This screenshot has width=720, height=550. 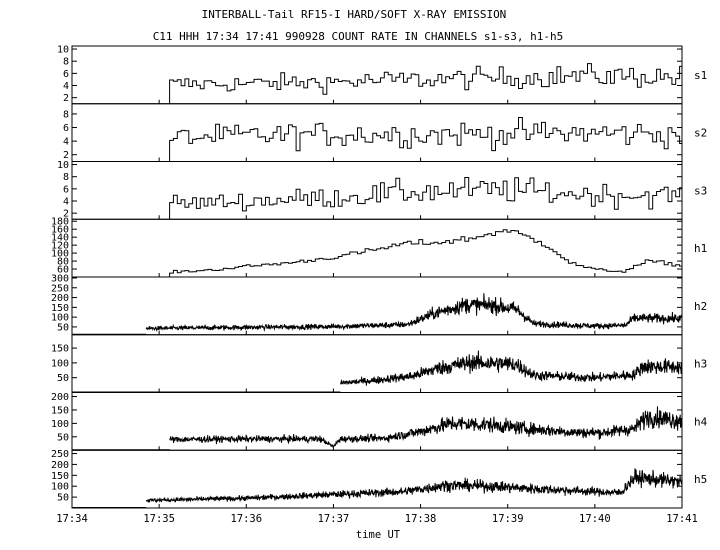 I want to click on series-h1, so click(x=425, y=253).